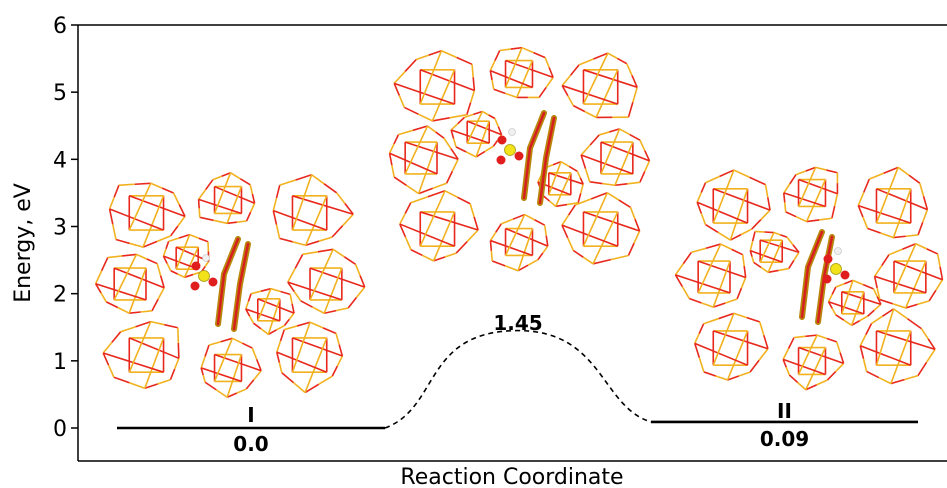 Image resolution: width=947 pixels, height=488 pixels. Describe the element at coordinates (517, 323) in the screenshot. I see `energy-value-TS: 1.45` at that location.